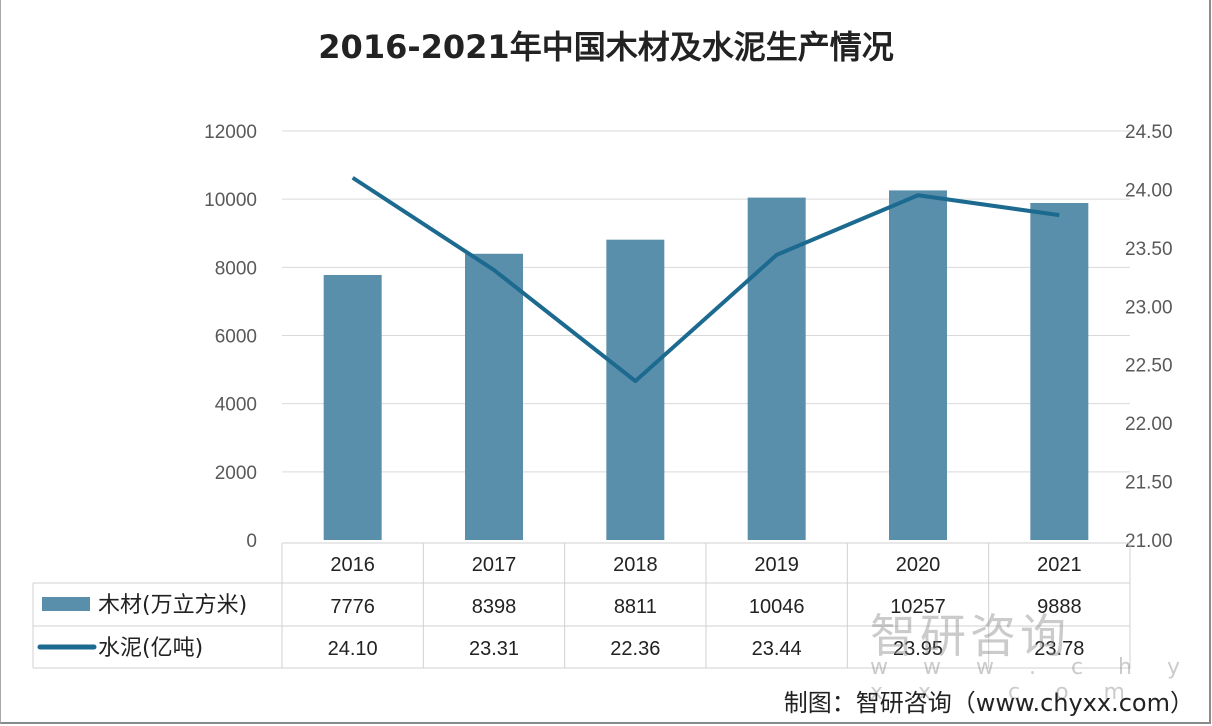  What do you see at coordinates (635, 649) in the screenshot?
I see `line-data-label: 22.36` at bounding box center [635, 649].